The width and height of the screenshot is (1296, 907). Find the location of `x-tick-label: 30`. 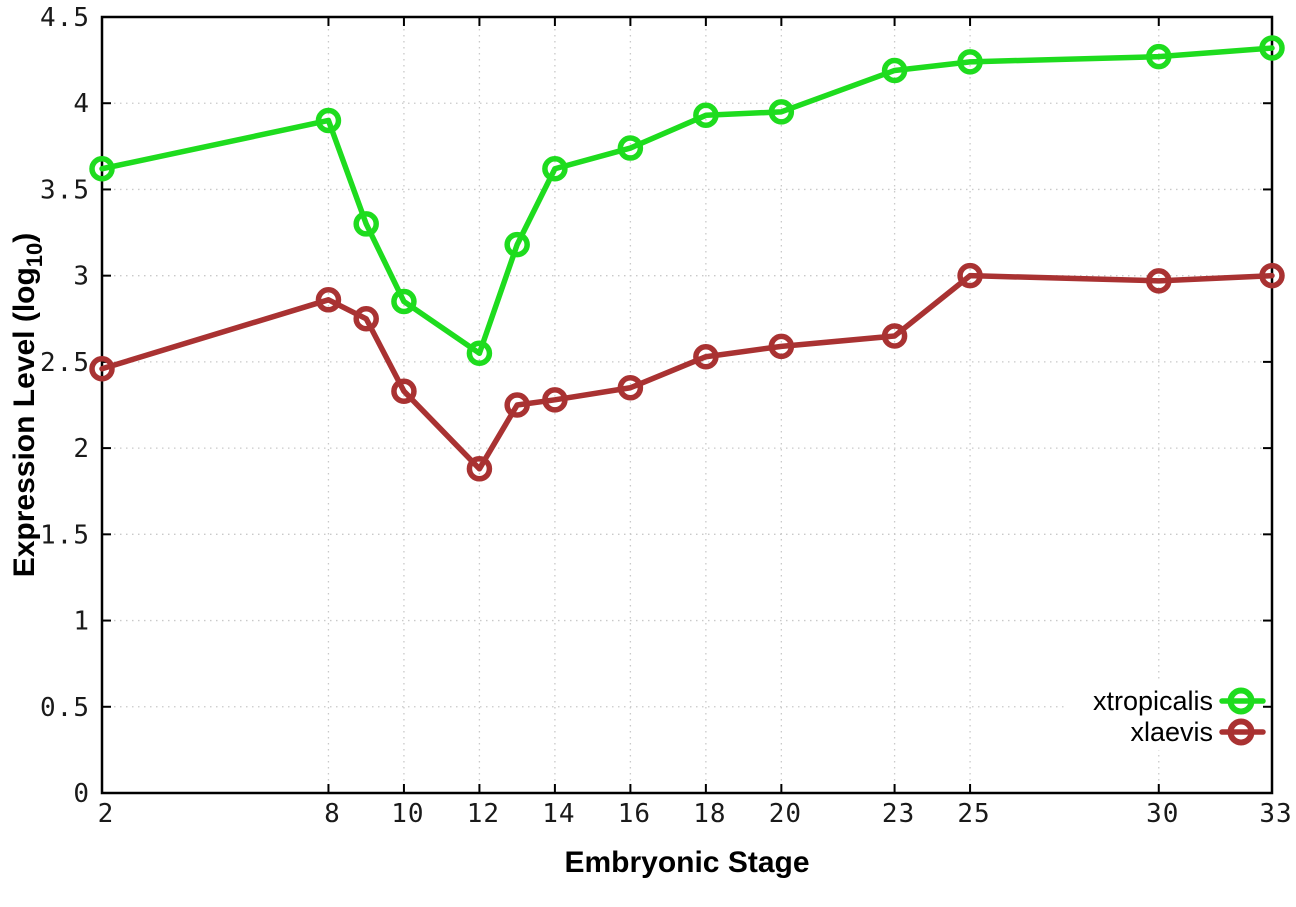

x-tick-label: 30 is located at coordinates (1162, 814).